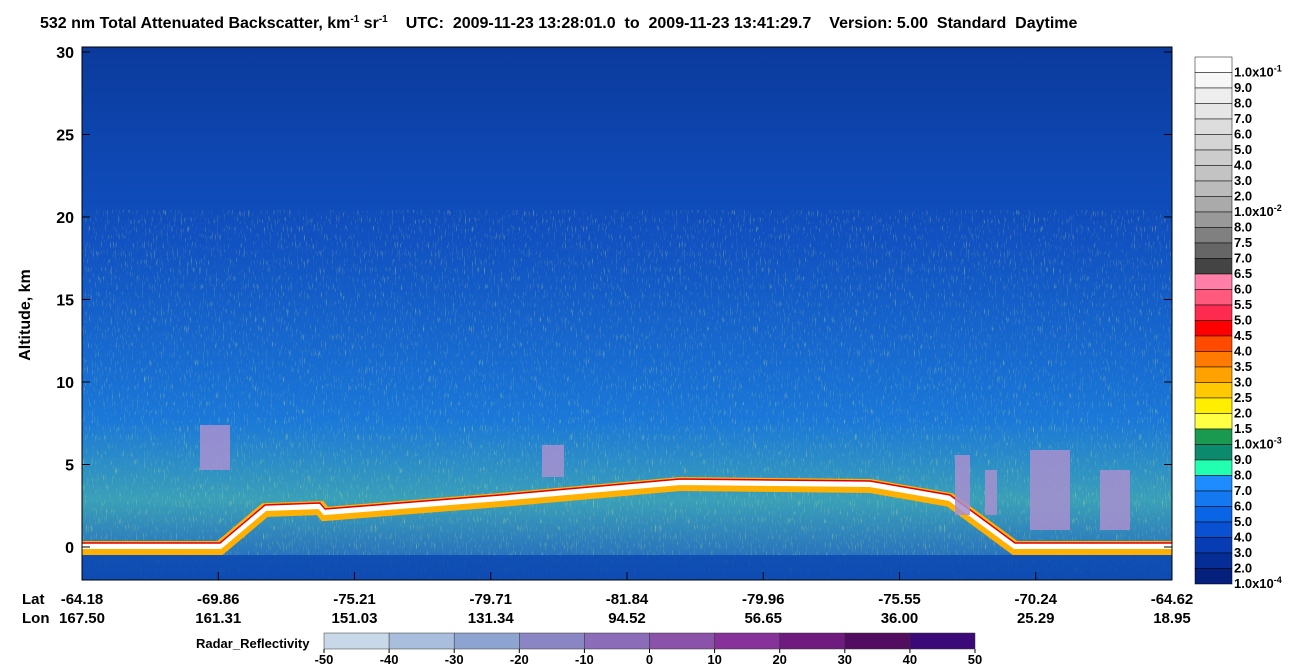 The width and height of the screenshot is (1300, 672). I want to click on colorbar-label: 4.5, so click(1243, 335).